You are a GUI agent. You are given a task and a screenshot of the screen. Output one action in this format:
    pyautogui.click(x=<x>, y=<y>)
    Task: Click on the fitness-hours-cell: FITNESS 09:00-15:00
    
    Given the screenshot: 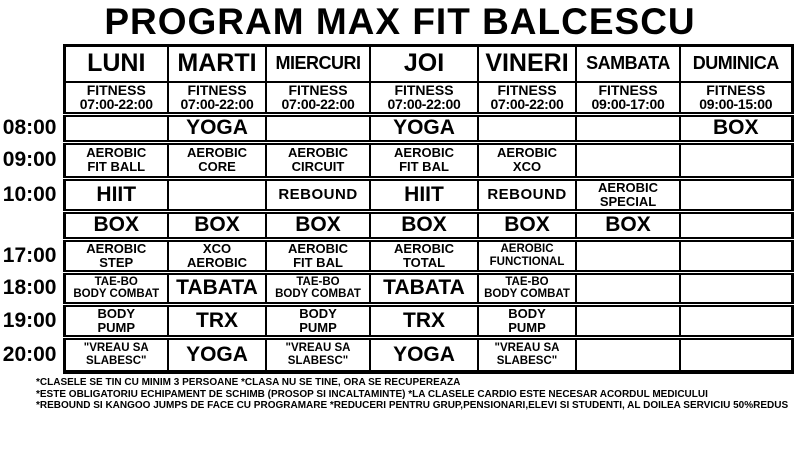 What is the action you would take?
    pyautogui.click(x=736, y=98)
    